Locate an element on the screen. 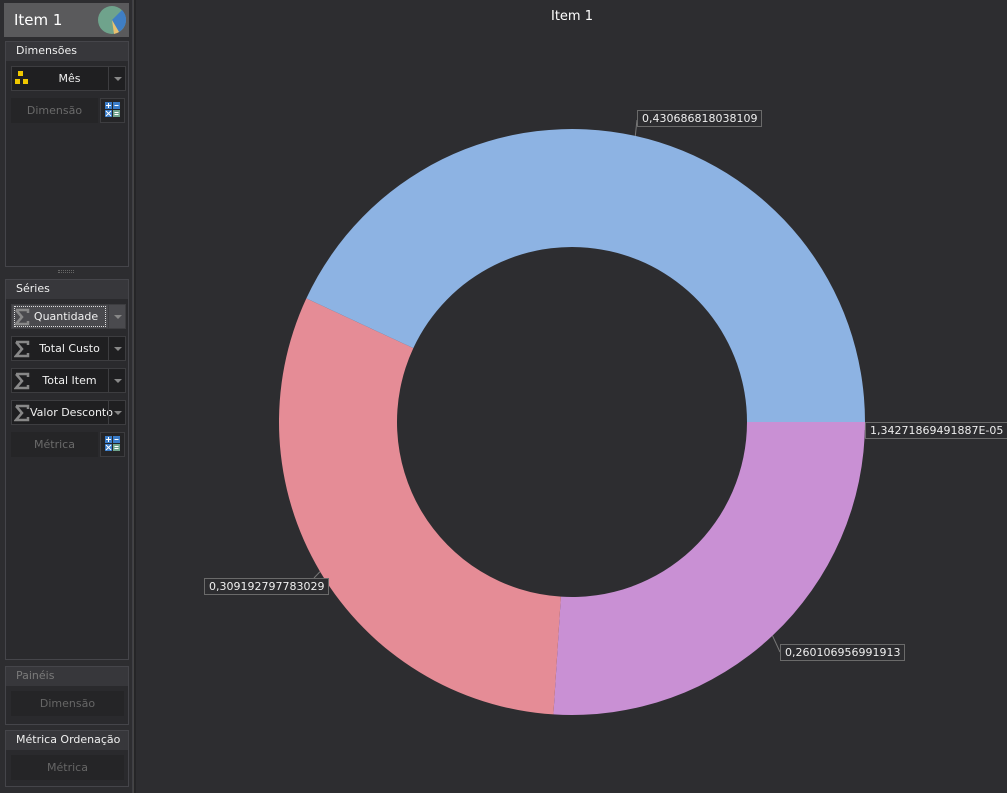 Image resolution: width=1007 pixels, height=793 pixels. field-label: Total Item is located at coordinates (69, 380).